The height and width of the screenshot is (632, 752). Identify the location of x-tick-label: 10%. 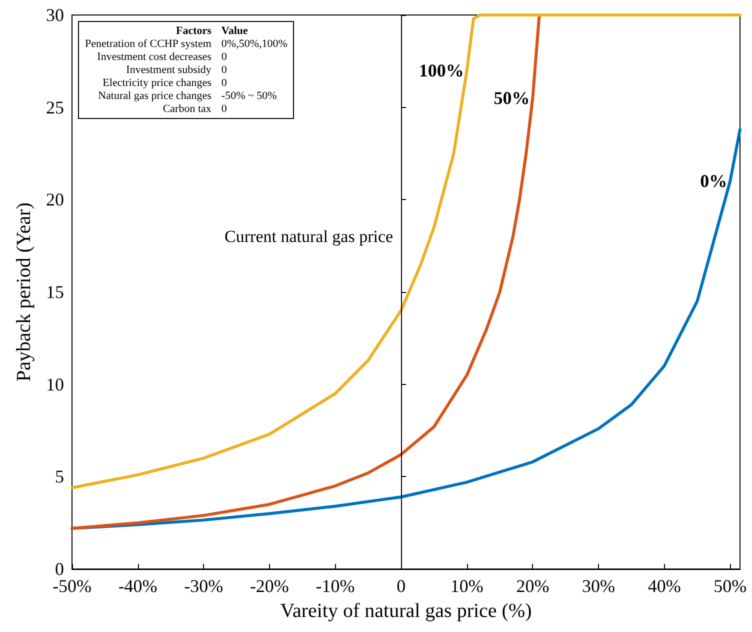
(467, 586).